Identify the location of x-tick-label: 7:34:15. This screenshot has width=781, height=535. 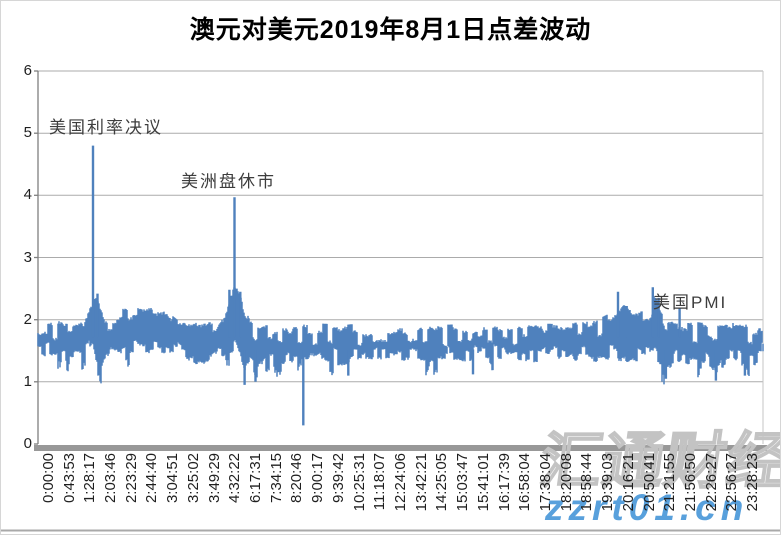
(276, 478).